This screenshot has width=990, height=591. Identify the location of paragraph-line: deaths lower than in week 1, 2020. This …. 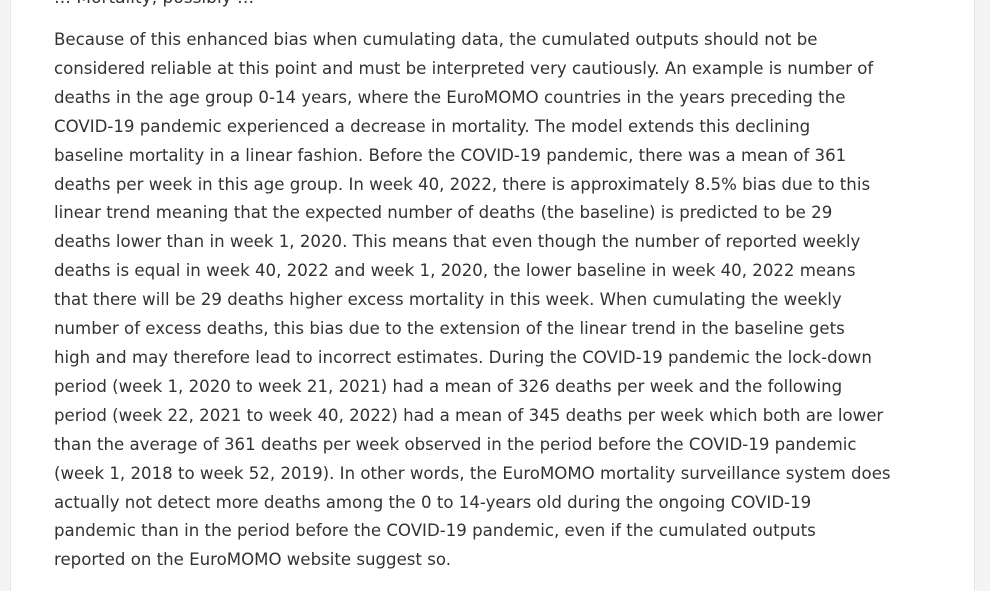
(457, 242).